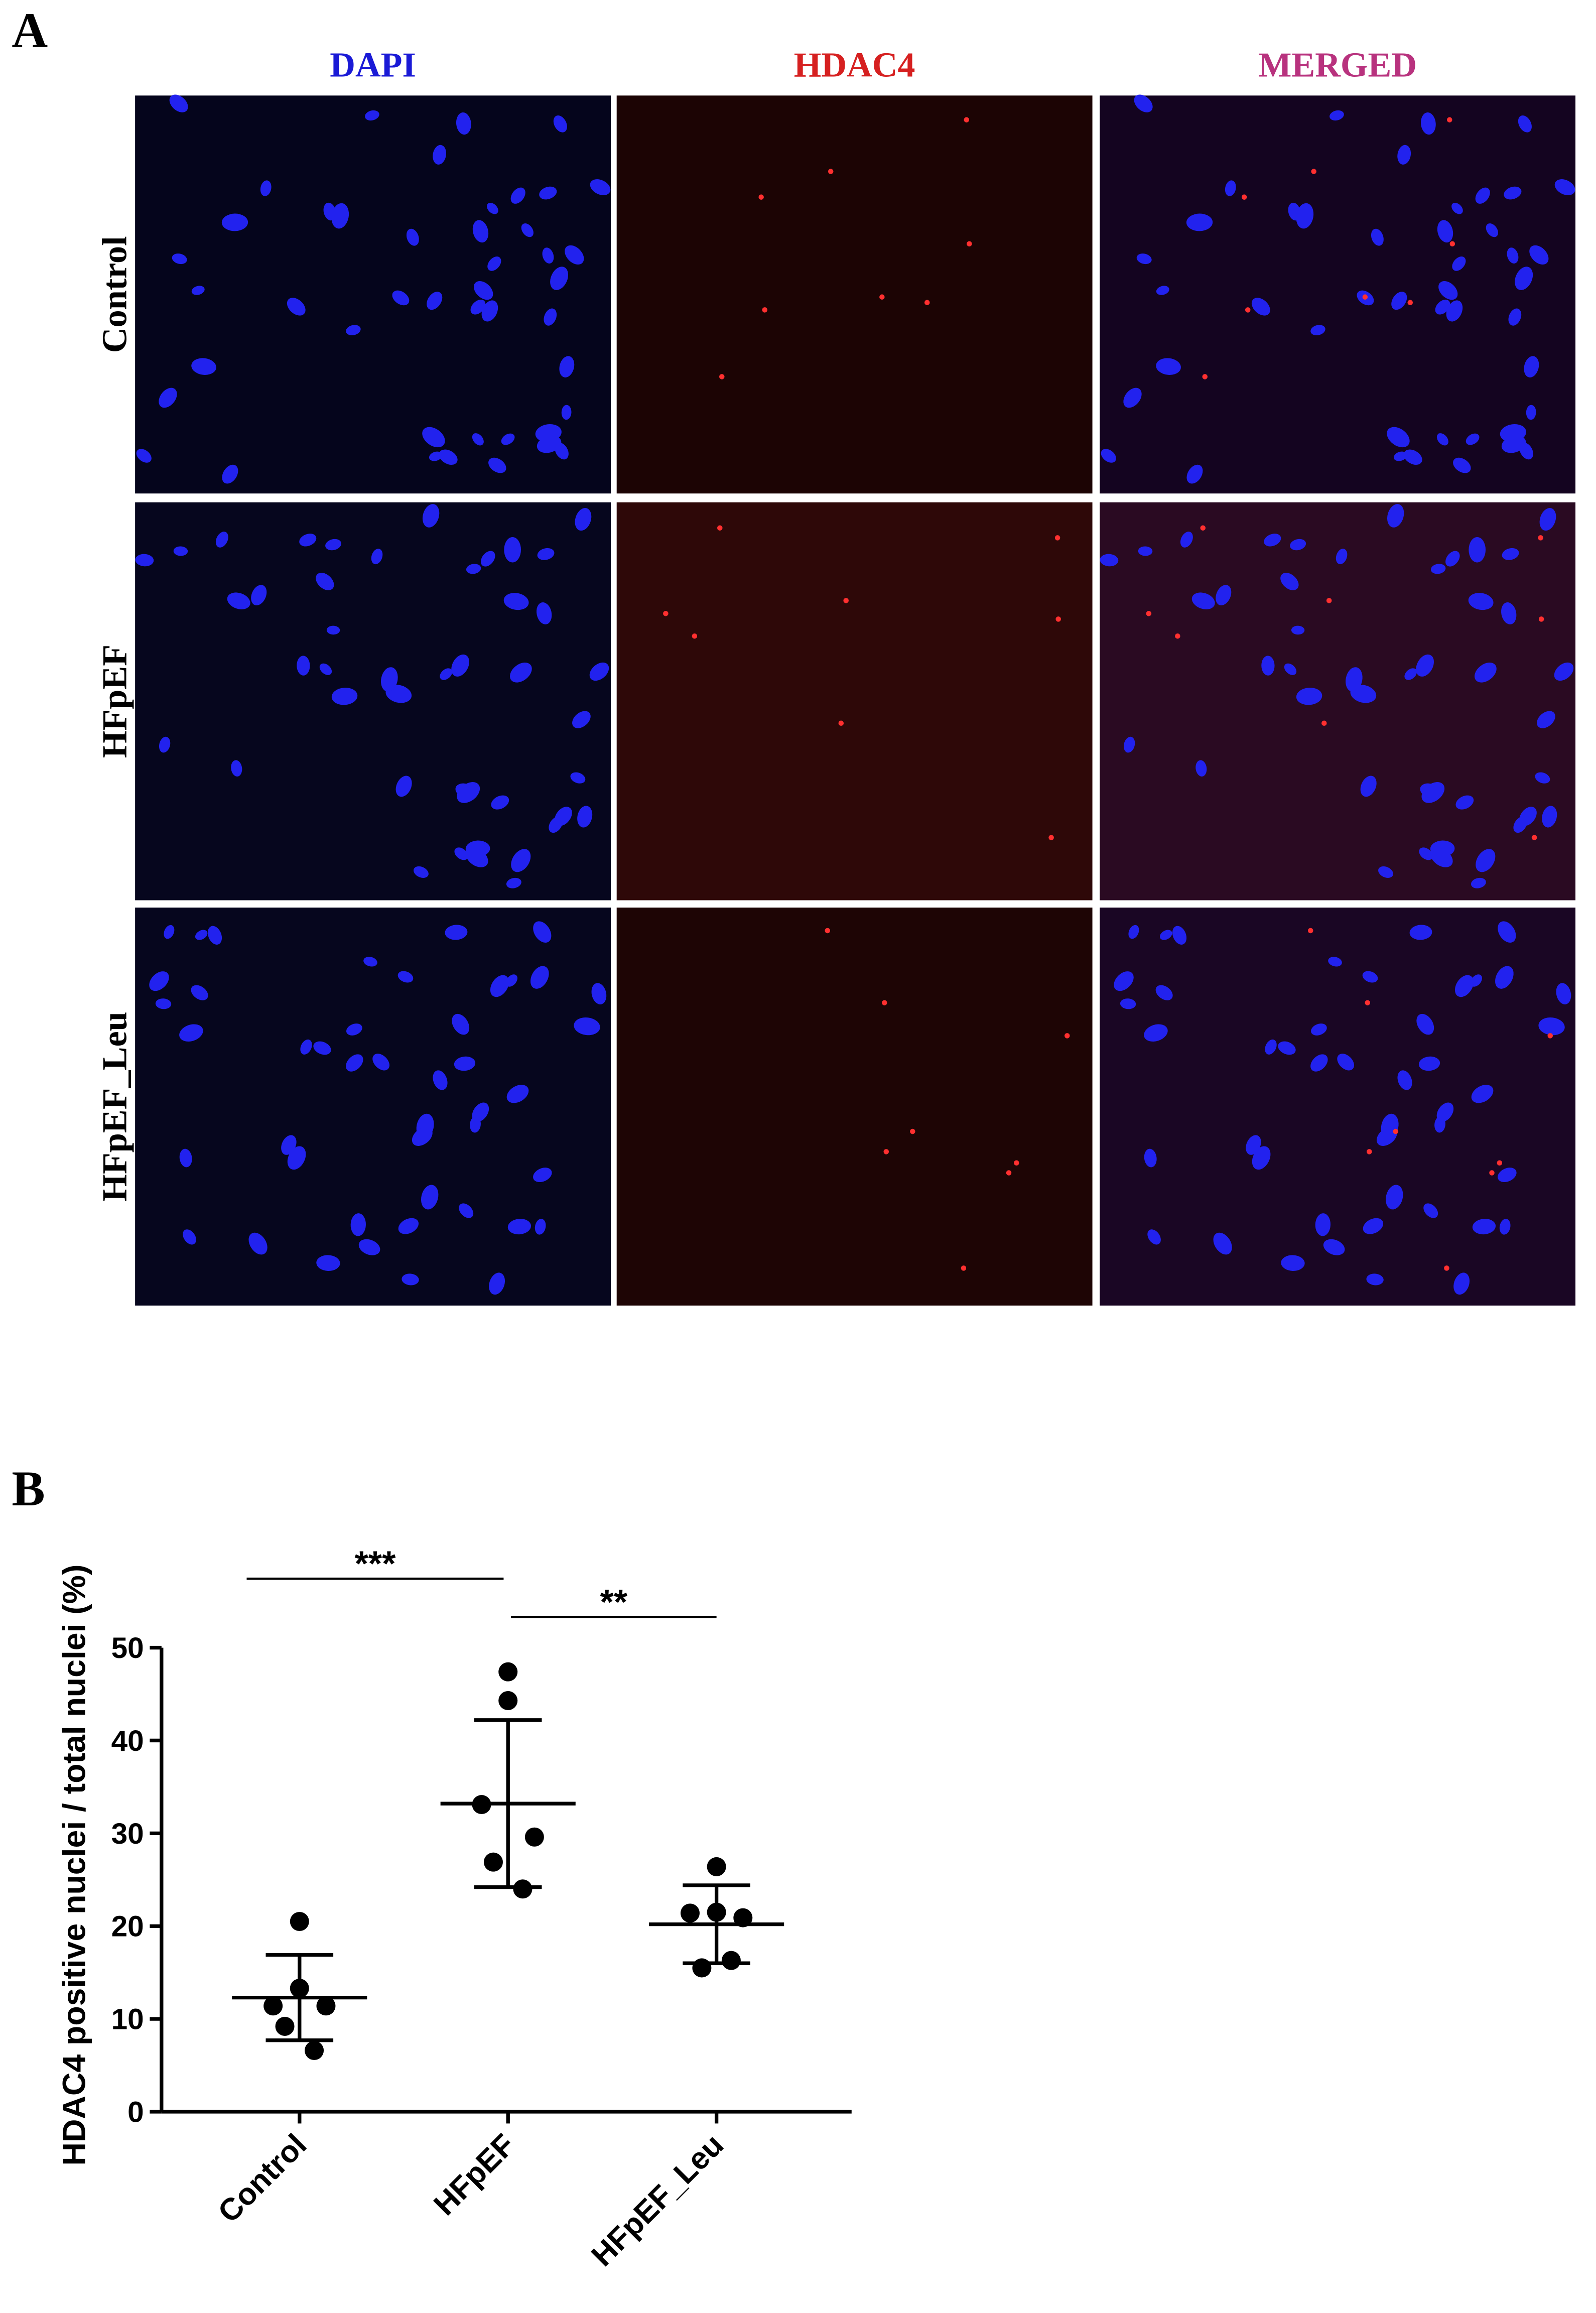 The height and width of the screenshot is (2313, 1596). What do you see at coordinates (115, 294) in the screenshot?
I see `row-label: Control` at bounding box center [115, 294].